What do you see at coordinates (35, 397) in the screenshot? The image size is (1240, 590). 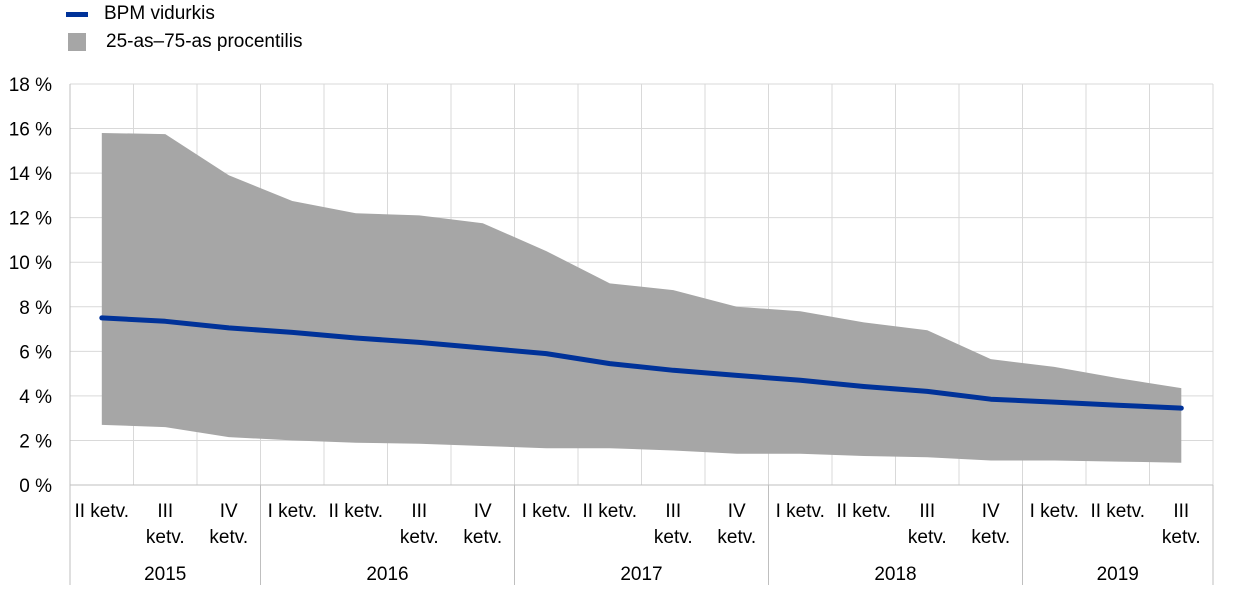 I see `y-tick-label: 4 %` at bounding box center [35, 397].